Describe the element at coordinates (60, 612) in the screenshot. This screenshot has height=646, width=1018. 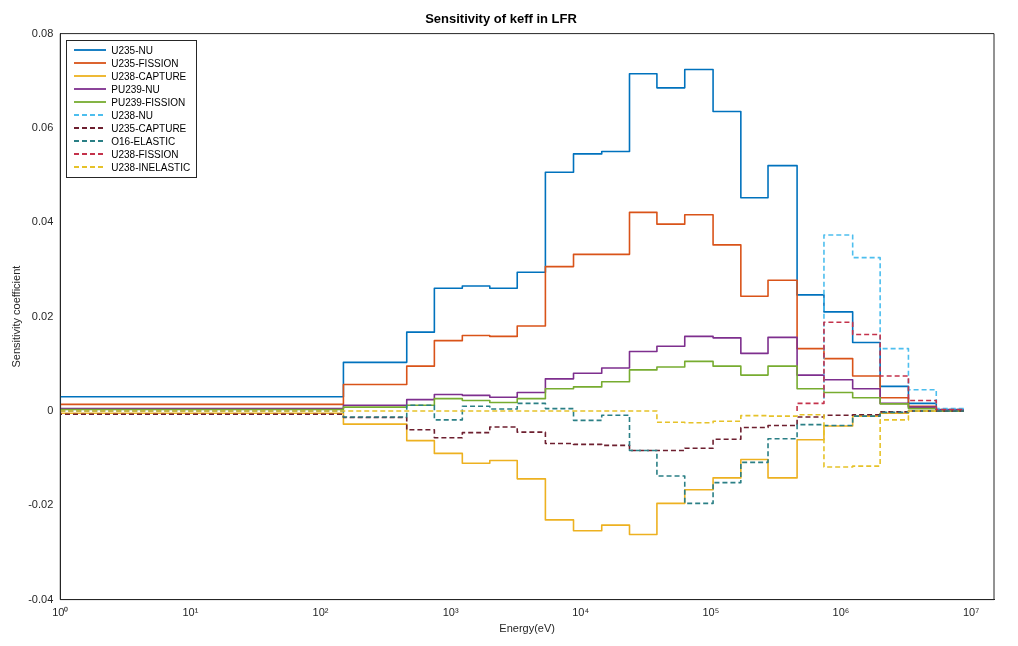
I see `x-tick-label: 10⁰` at that location.